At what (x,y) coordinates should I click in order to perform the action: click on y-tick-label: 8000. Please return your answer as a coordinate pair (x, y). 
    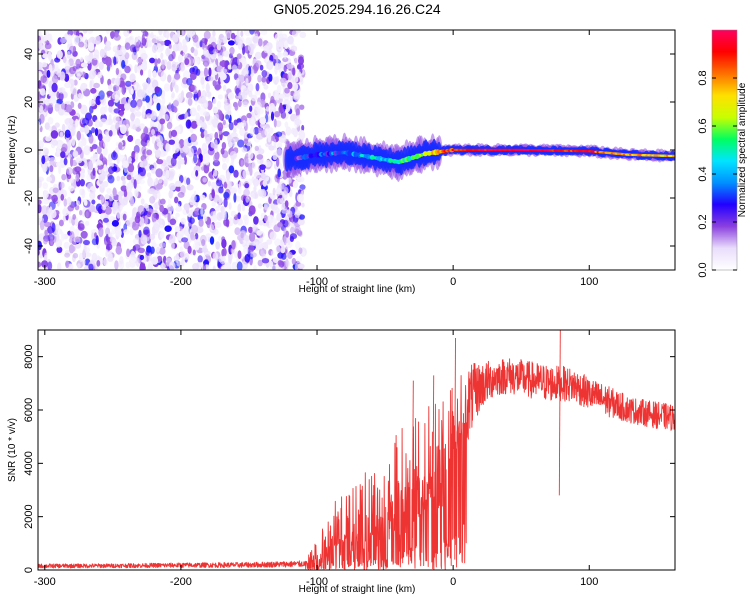
    Looking at the image, I should click on (29, 356).